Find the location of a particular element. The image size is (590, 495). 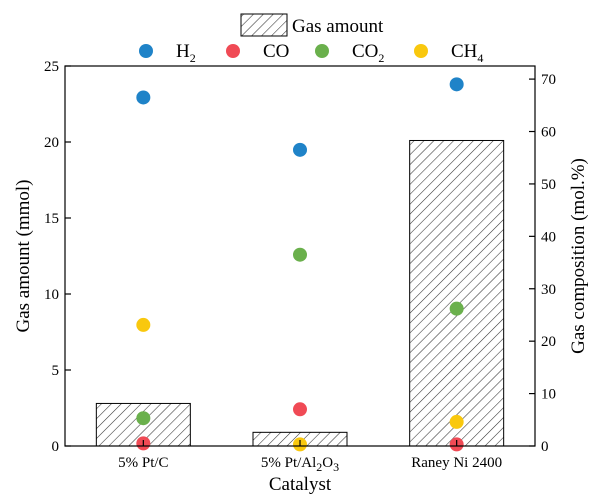

legend-label-ch4: CH4 is located at coordinates (467, 53).